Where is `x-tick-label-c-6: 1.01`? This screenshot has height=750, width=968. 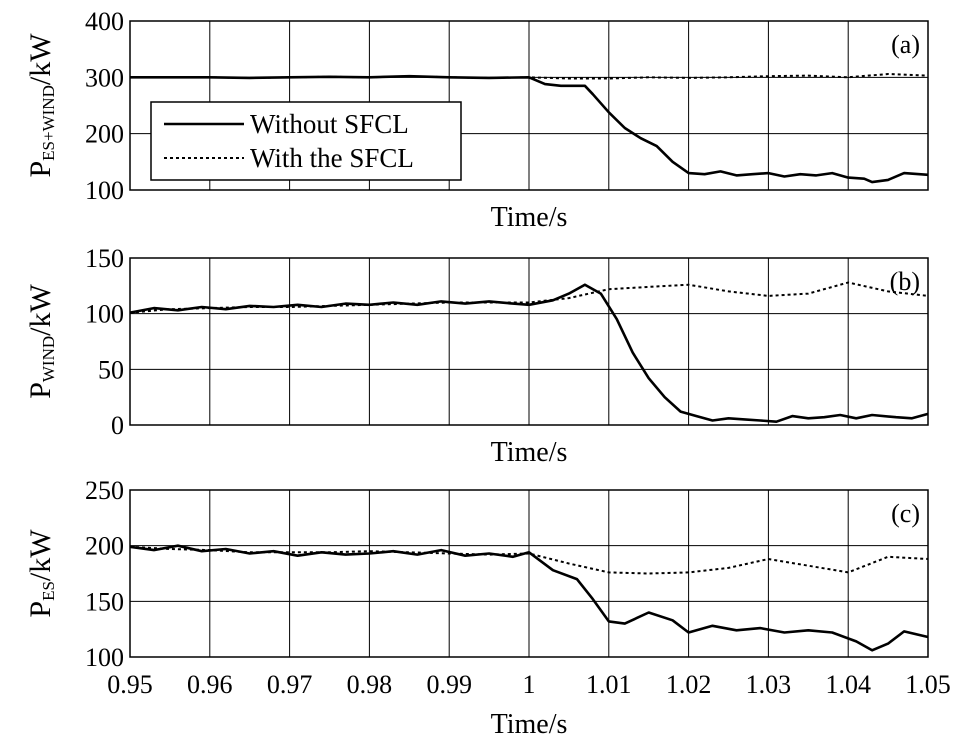
x-tick-label-c-6: 1.01 is located at coordinates (609, 684).